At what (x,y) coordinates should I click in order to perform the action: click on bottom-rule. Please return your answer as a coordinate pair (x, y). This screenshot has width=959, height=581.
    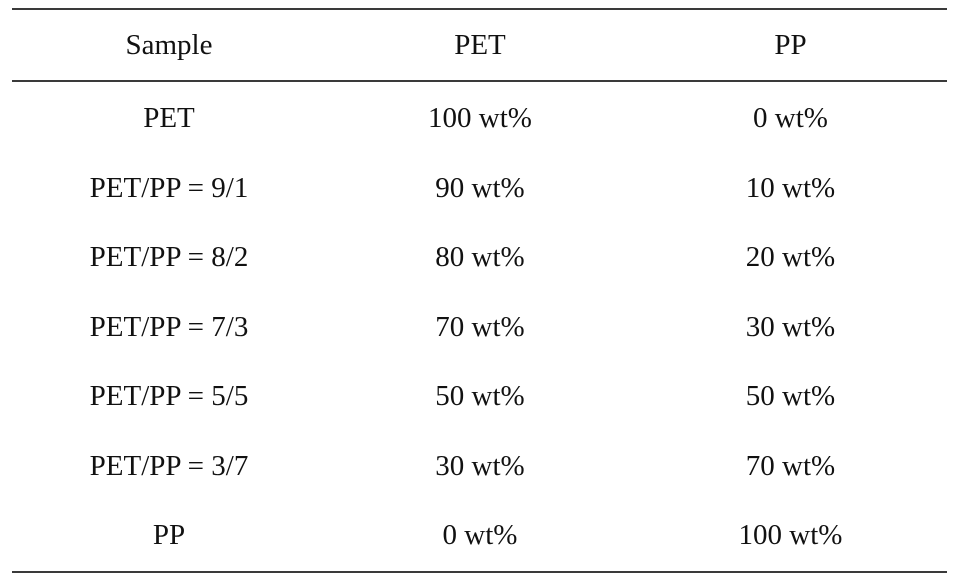
    Looking at the image, I should click on (479, 571).